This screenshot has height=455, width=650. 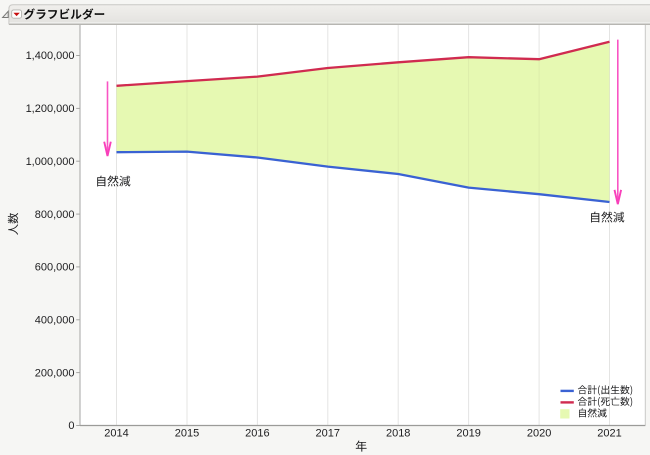 What do you see at coordinates (55, 215) in the screenshot?
I see `svg-text: 800,000` at bounding box center [55, 215].